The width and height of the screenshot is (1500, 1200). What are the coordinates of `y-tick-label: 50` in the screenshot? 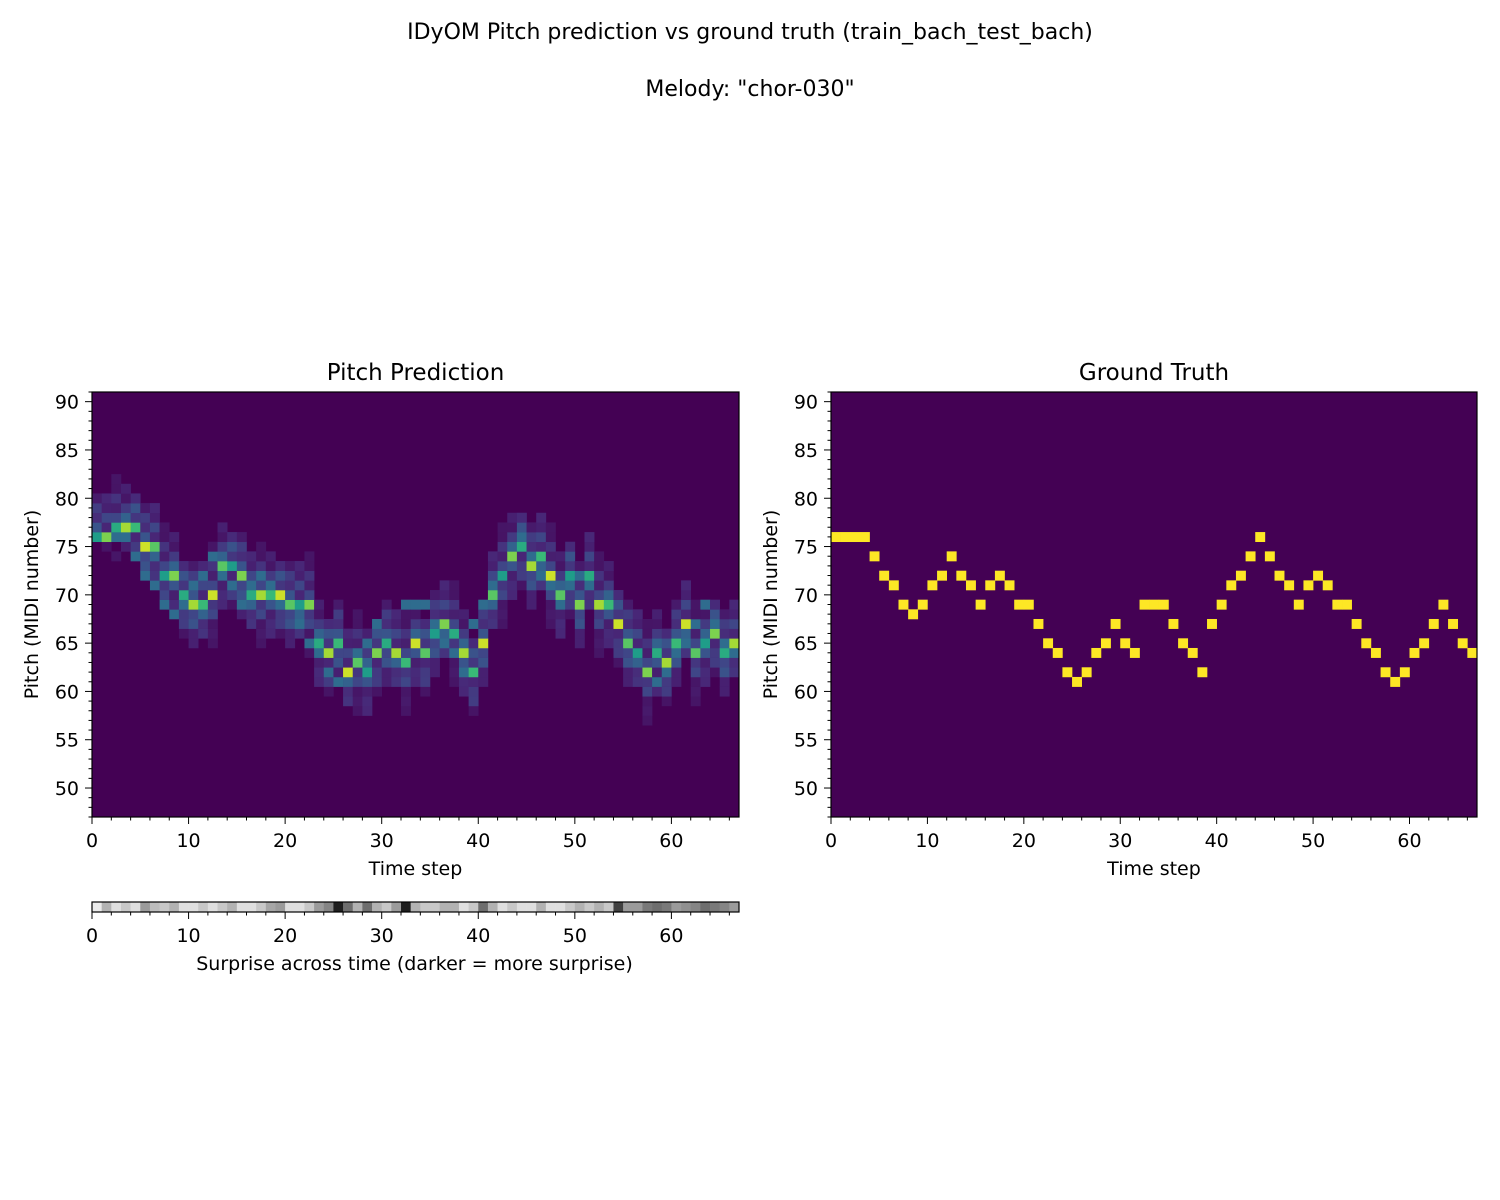 It's located at (806, 789).